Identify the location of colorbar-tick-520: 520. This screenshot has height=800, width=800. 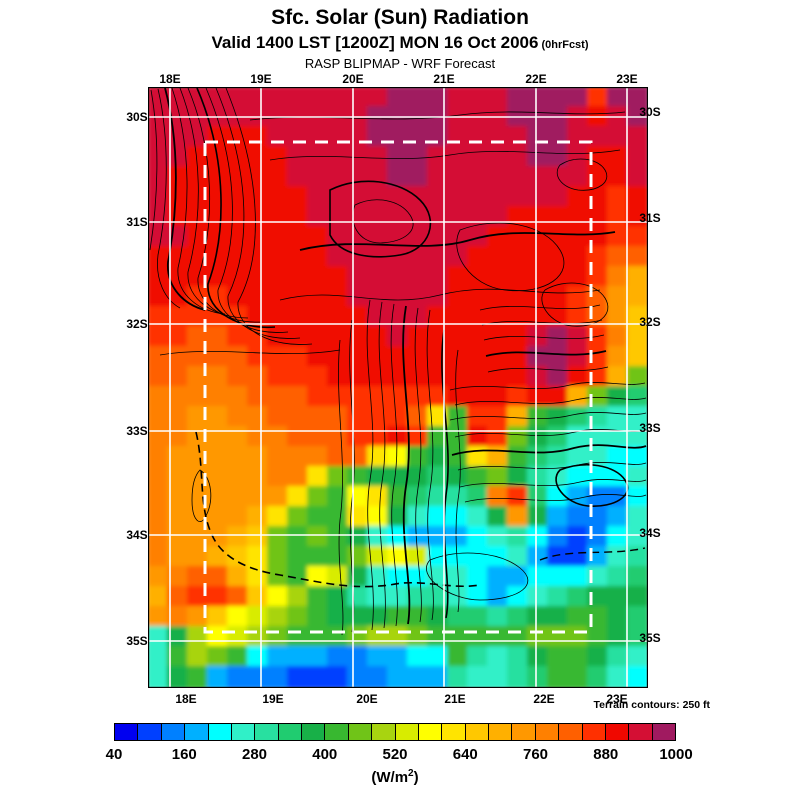
(395, 754).